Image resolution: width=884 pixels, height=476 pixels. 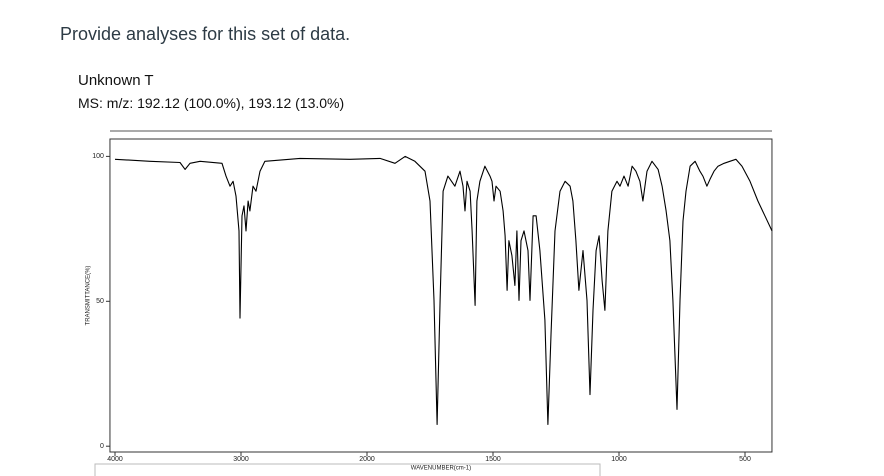 What do you see at coordinates (98, 156) in the screenshot?
I see `y-tick-label: 100` at bounding box center [98, 156].